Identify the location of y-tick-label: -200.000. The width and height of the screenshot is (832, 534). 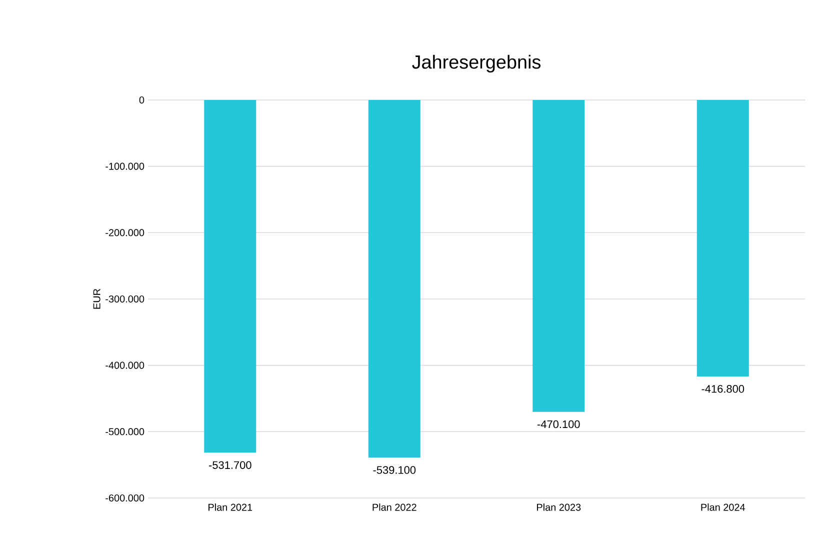
(125, 232).